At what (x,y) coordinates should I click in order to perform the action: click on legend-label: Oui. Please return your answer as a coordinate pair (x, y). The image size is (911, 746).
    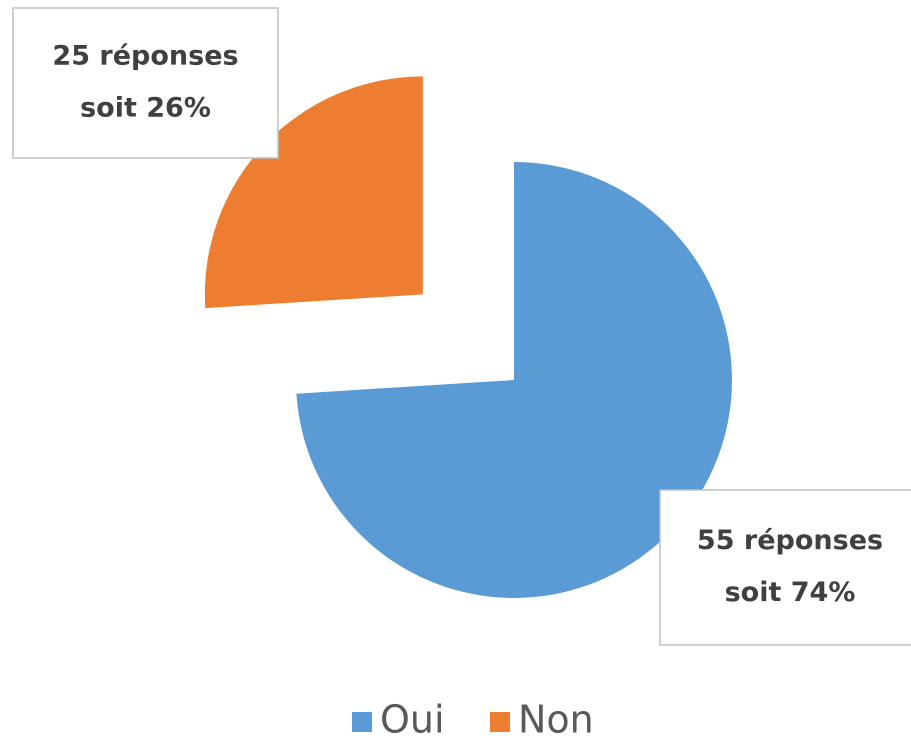
    Looking at the image, I should click on (412, 720).